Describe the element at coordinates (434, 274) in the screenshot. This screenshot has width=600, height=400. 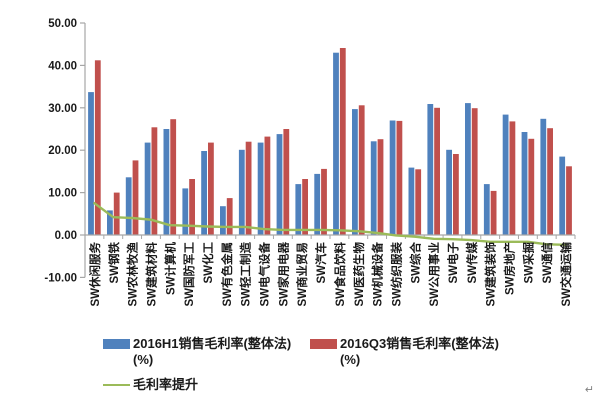
I see `x-category-label-19: SW公用事业` at that location.